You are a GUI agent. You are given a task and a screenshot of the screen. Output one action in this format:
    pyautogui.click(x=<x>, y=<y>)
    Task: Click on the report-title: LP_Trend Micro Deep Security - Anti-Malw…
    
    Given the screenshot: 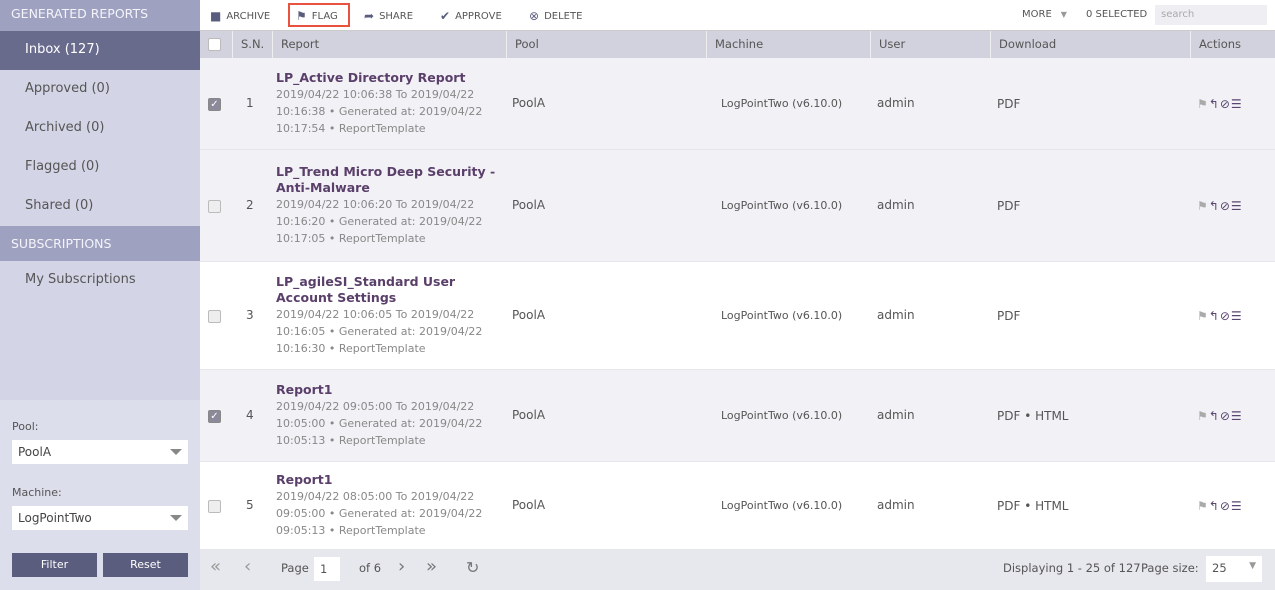 What is the action you would take?
    pyautogui.click(x=386, y=179)
    